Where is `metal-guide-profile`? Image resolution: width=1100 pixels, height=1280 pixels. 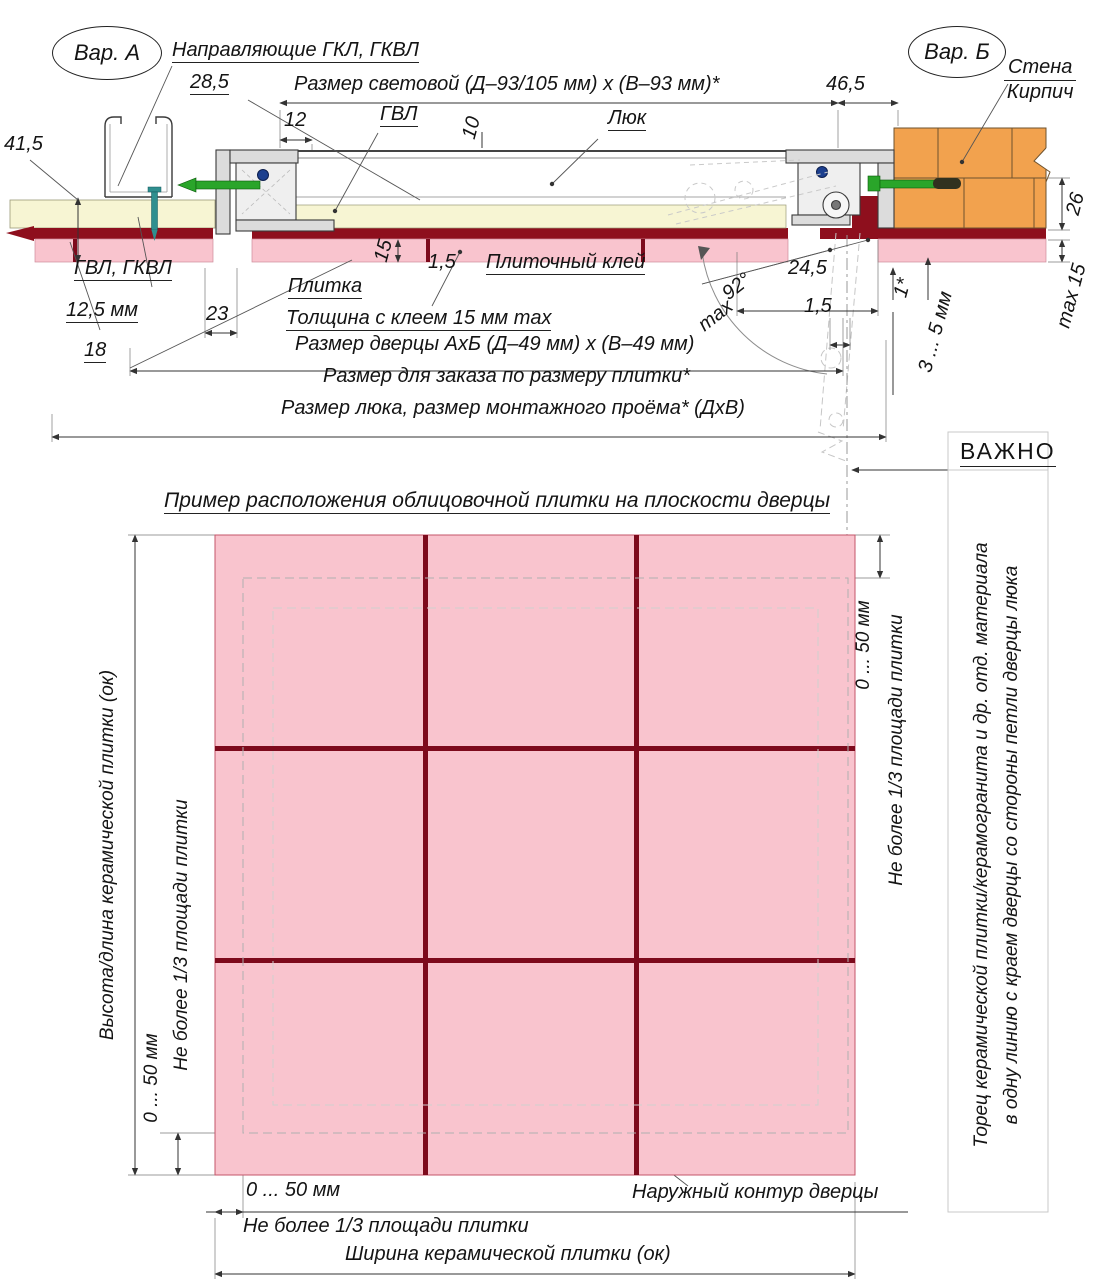 metal-guide-profile is located at coordinates (138, 157).